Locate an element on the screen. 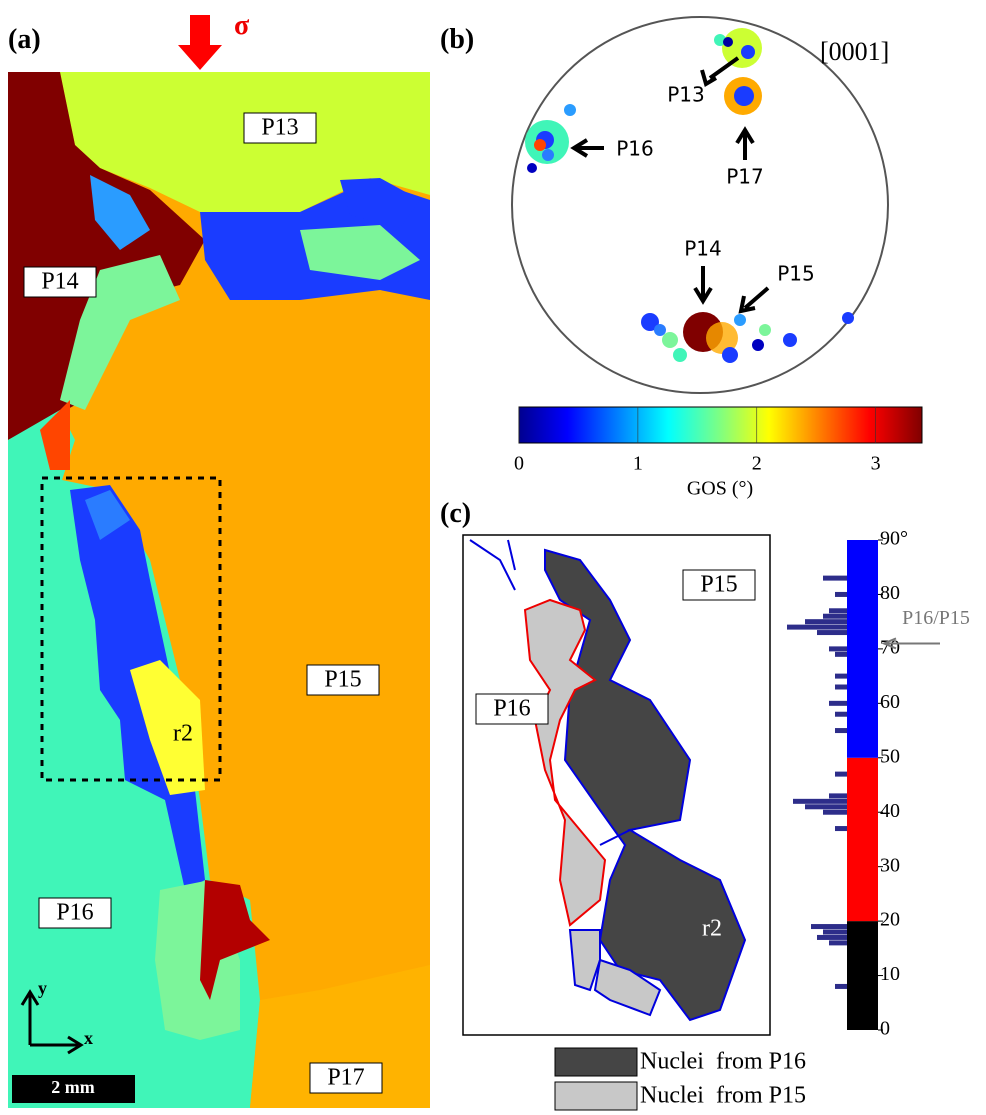  axes-arrows is located at coordinates (52, 1022).